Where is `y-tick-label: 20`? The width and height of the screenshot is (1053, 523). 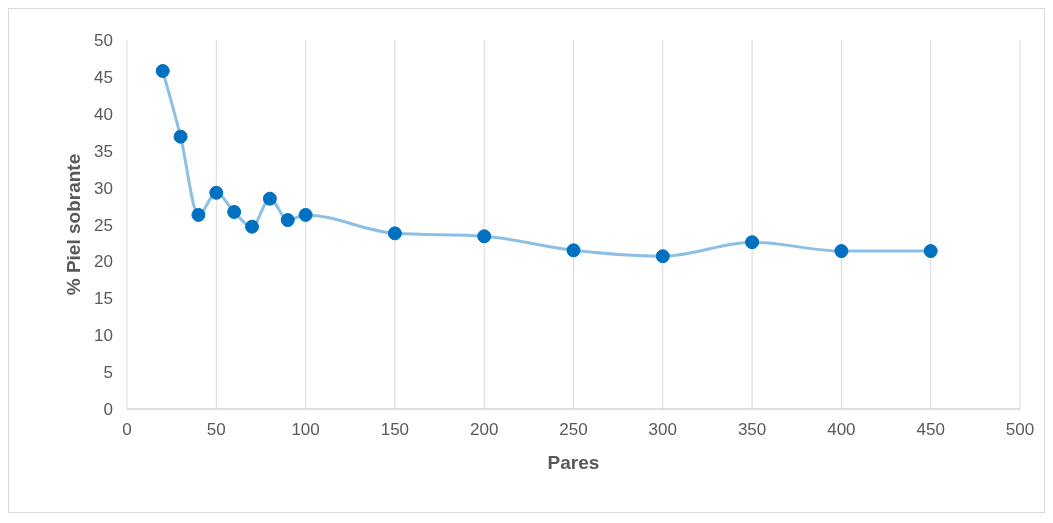 y-tick-label: 20 is located at coordinates (103, 262).